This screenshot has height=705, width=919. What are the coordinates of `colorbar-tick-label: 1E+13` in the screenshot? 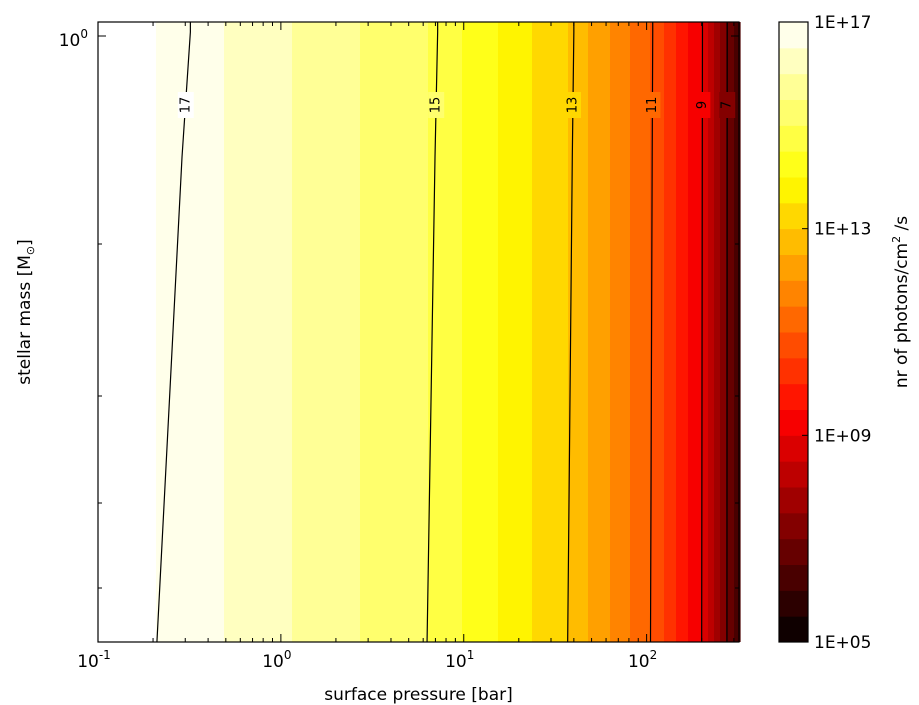 It's located at (842, 230).